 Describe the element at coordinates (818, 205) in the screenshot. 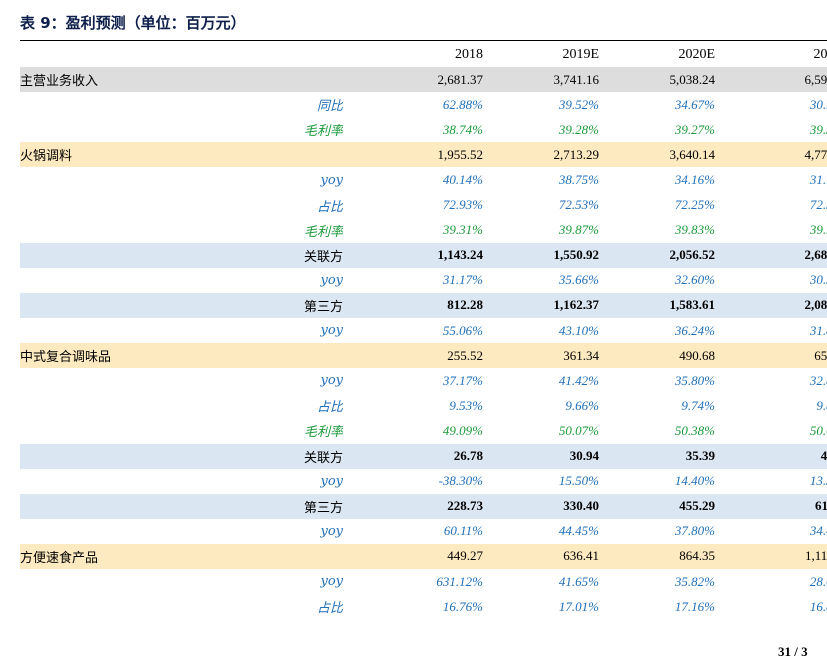

I see `value-cell: 72.33%` at that location.